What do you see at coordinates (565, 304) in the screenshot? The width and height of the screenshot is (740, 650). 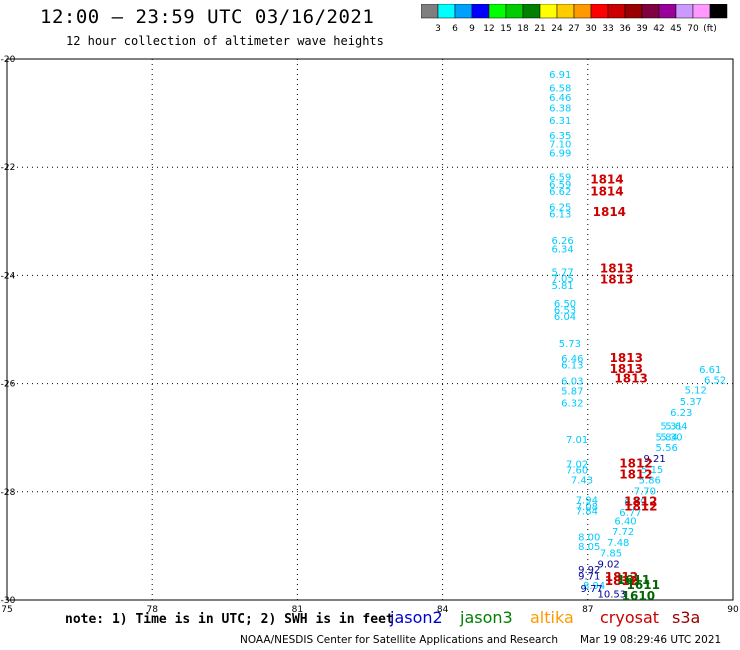 I see `data-point-jason2: 6.50` at bounding box center [565, 304].